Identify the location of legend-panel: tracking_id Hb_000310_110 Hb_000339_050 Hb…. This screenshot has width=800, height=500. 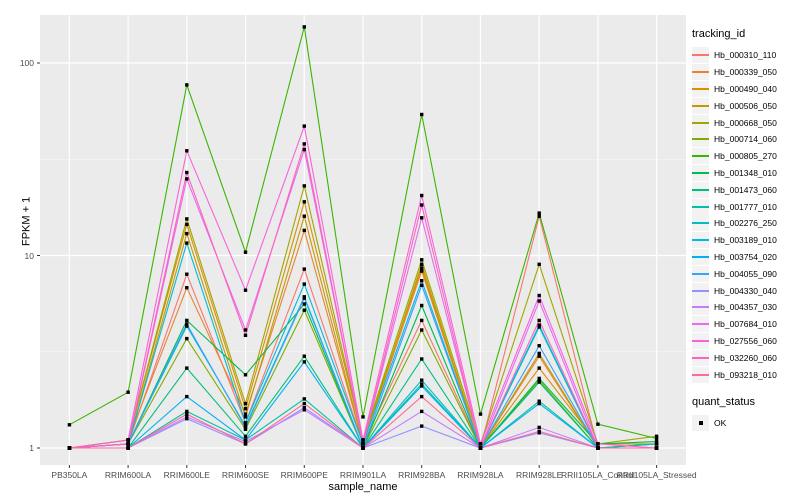
(745, 230).